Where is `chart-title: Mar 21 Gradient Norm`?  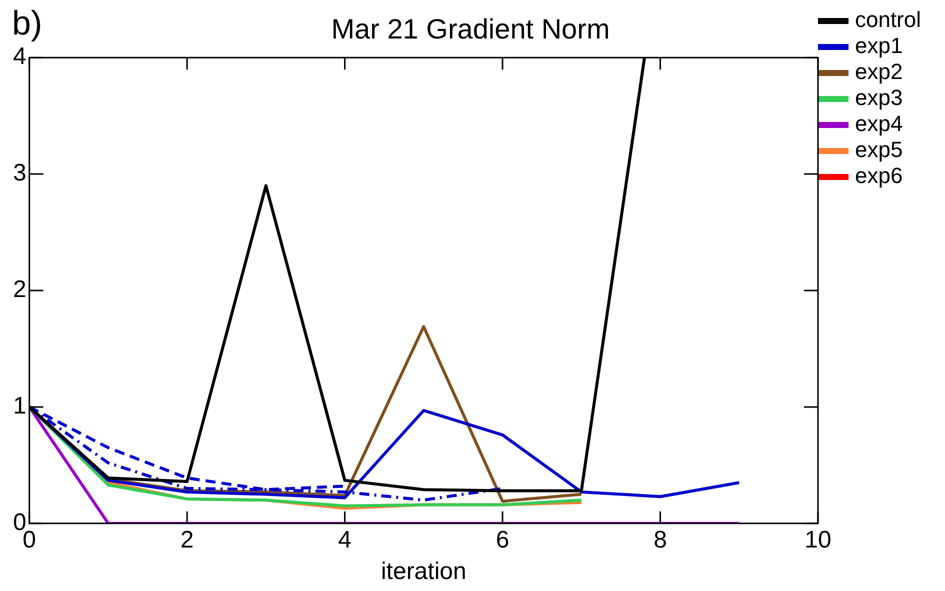
chart-title: Mar 21 Gradient Norm is located at coordinates (470, 29).